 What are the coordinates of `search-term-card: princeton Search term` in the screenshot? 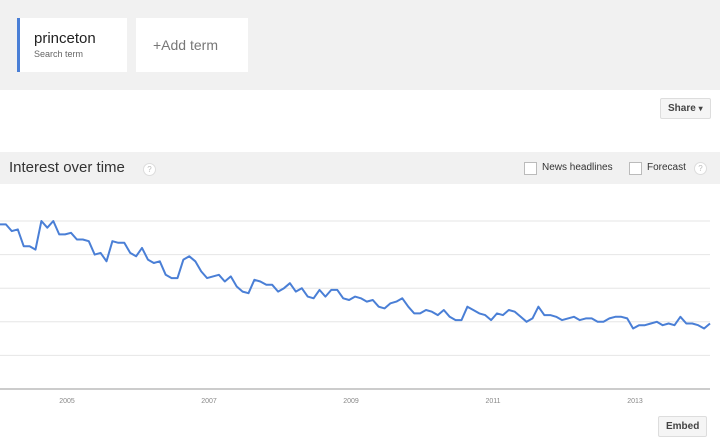 It's located at (72, 45).